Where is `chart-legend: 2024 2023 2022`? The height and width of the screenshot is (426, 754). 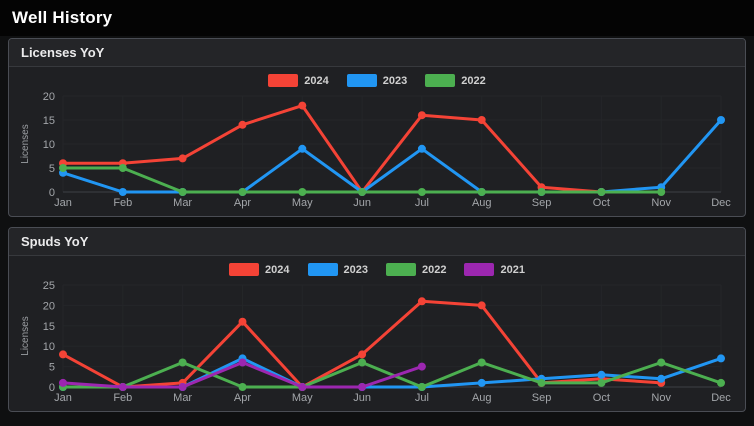
chart-legend: 2024 2023 2022 is located at coordinates (377, 80).